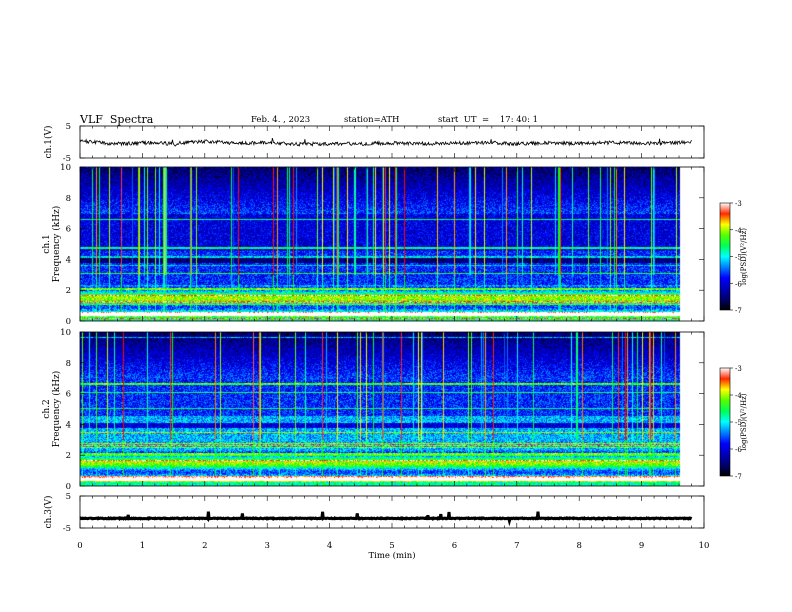 The width and height of the screenshot is (792, 612). I want to click on spec2-y-tick-label: 10, so click(65, 333).